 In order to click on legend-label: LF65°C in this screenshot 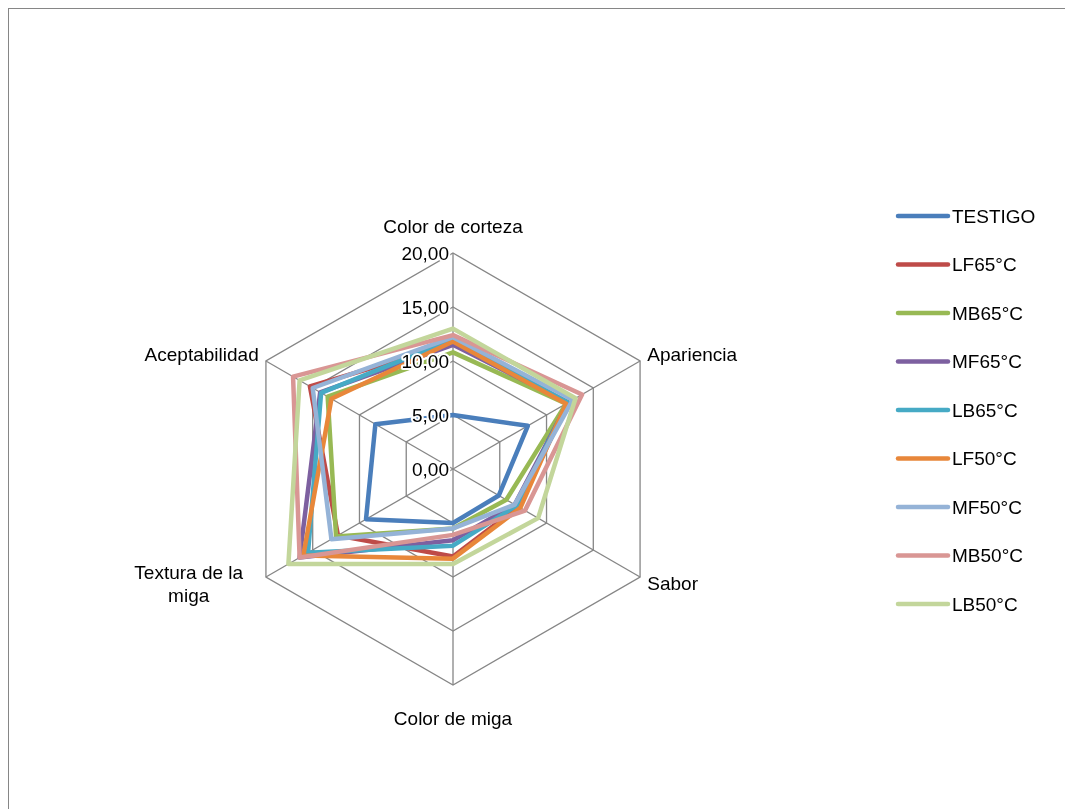, I will do `click(984, 265)`.